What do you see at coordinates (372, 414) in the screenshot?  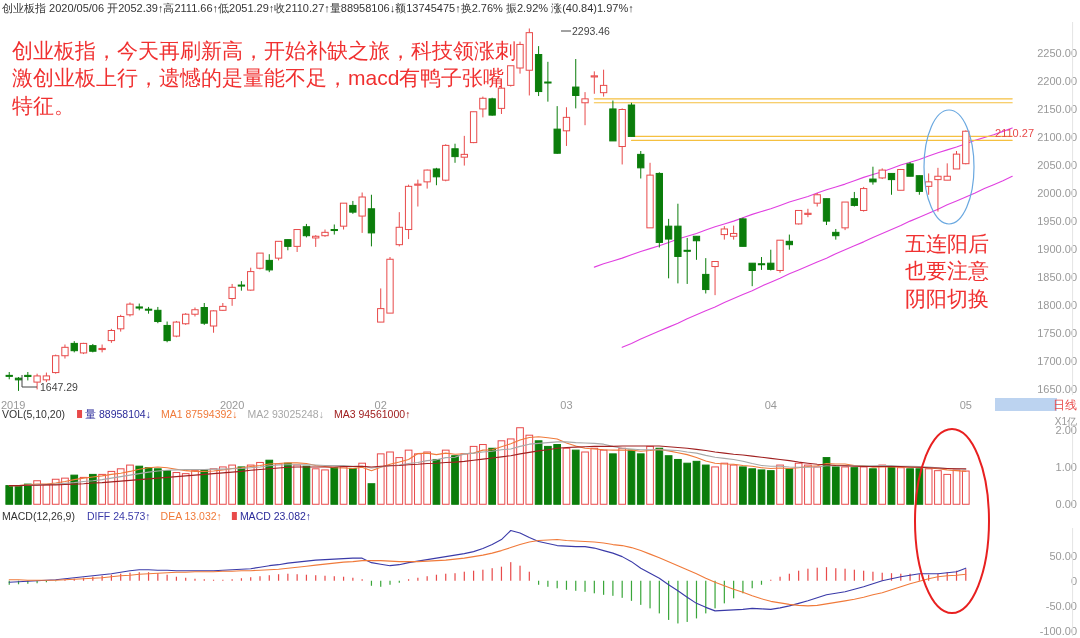 I see `text: MA3 94561000↑` at bounding box center [372, 414].